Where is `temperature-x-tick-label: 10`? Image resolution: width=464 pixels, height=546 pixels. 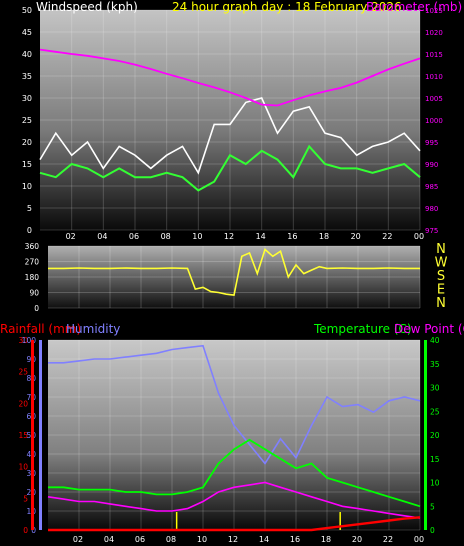
temperature-x-tick-label: 10 is located at coordinates (202, 539).